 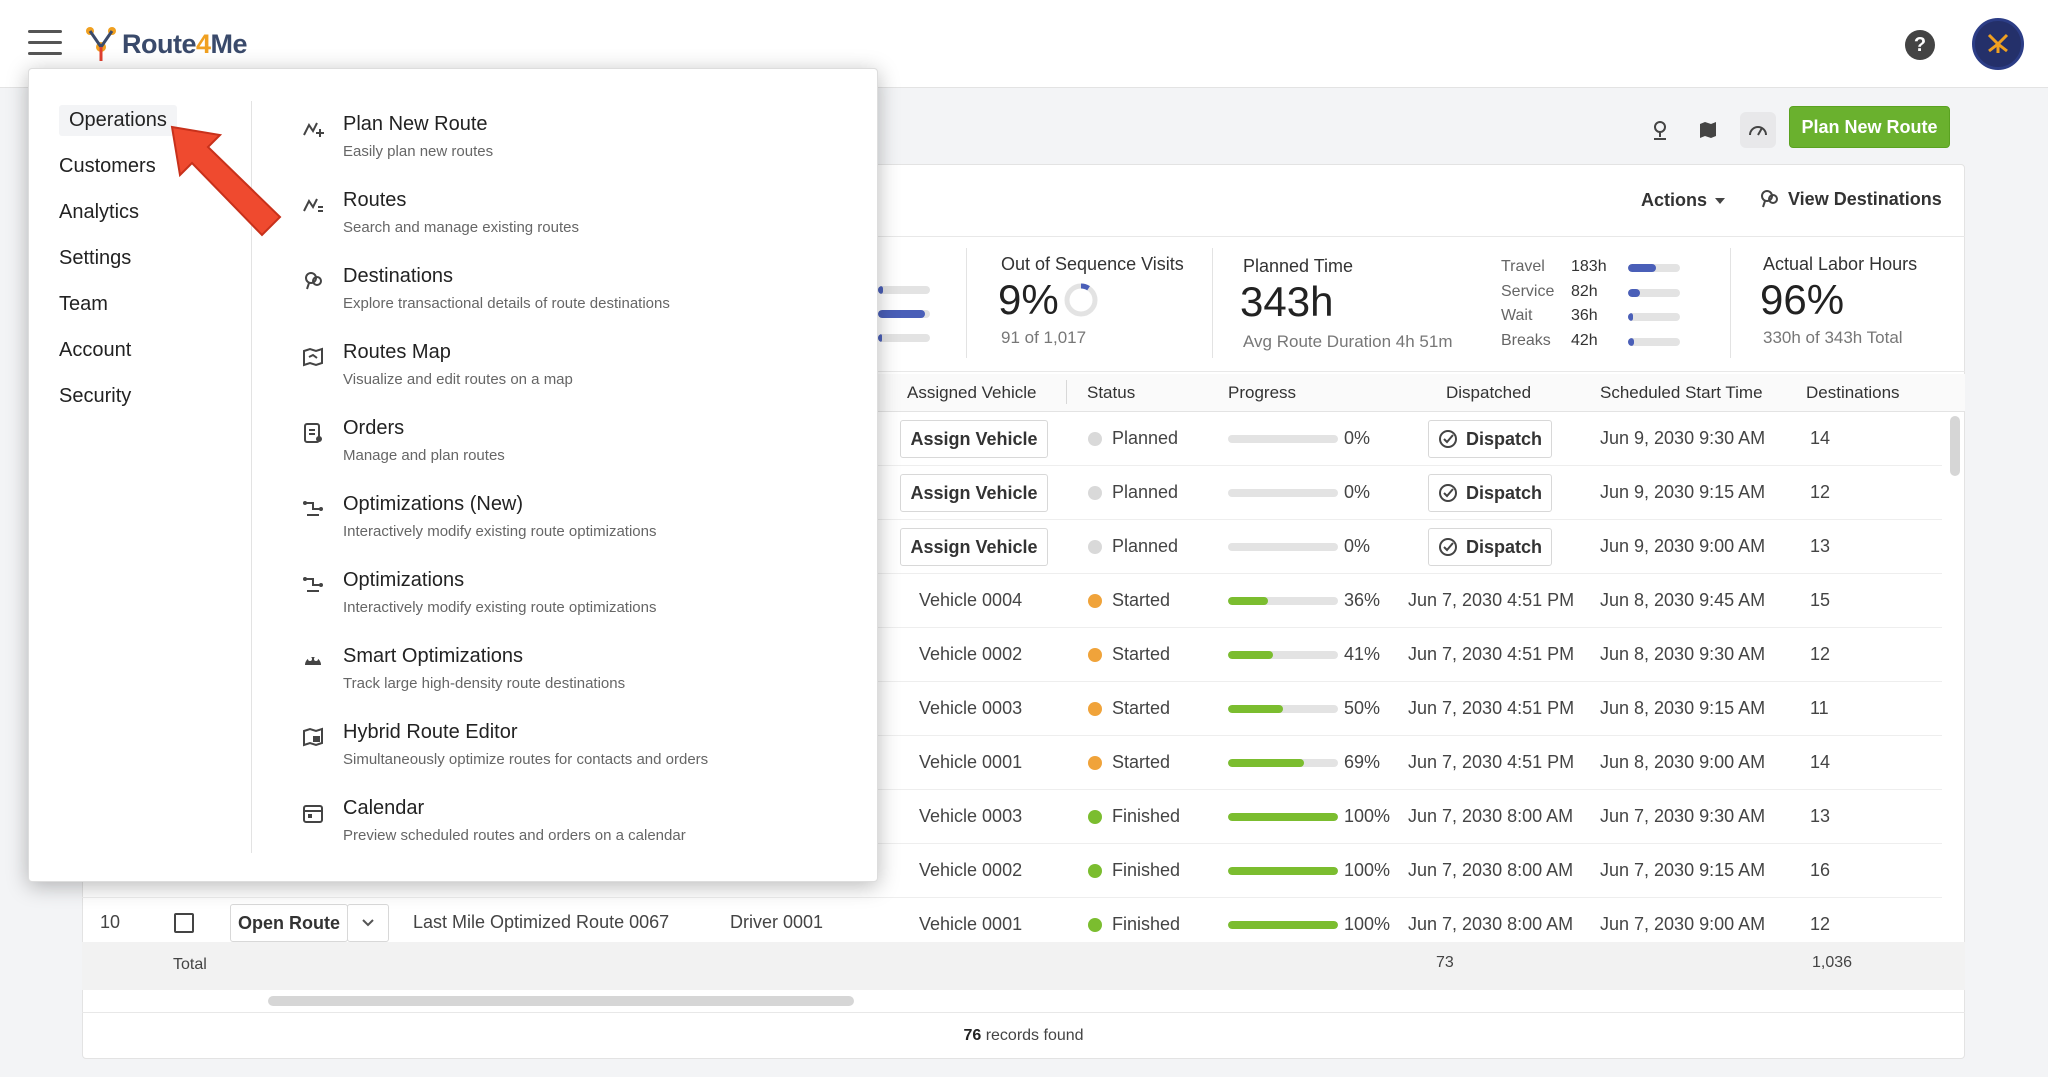 What do you see at coordinates (1504, 492) in the screenshot?
I see `dispatch-label: Dispatch` at bounding box center [1504, 492].